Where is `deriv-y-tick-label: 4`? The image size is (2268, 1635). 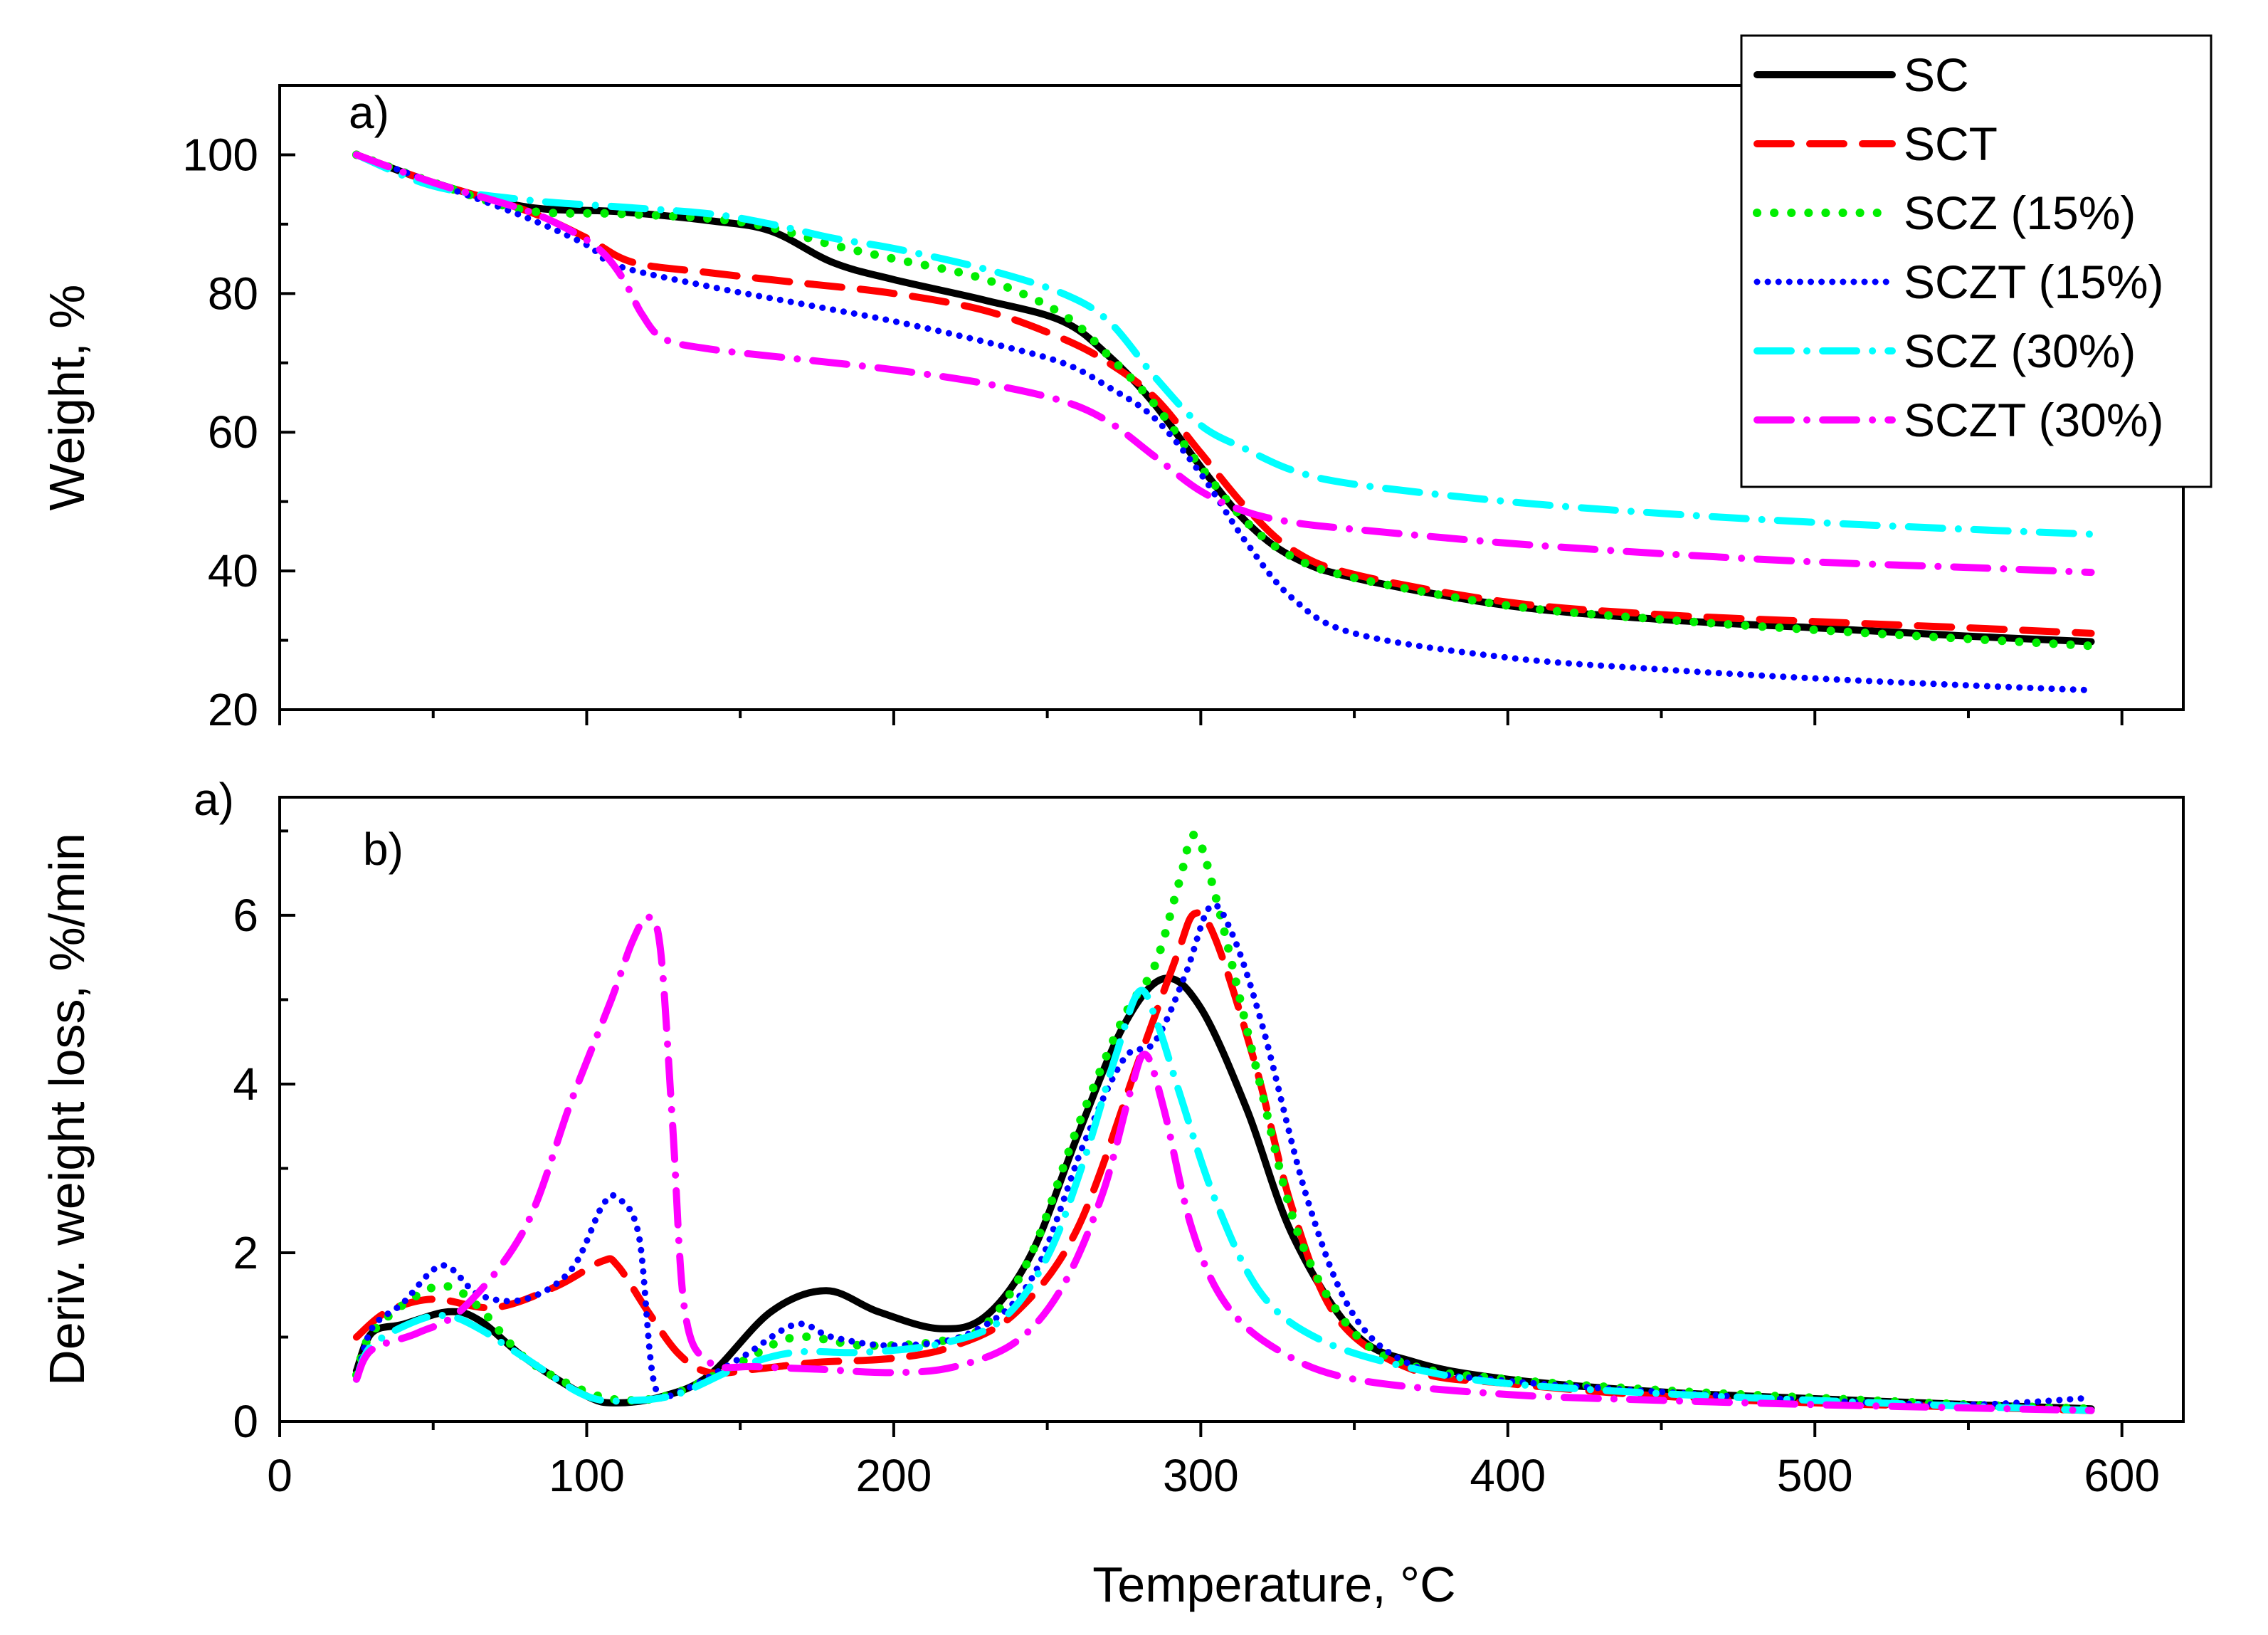
deriv-y-tick-label: 4 is located at coordinates (245, 1084).